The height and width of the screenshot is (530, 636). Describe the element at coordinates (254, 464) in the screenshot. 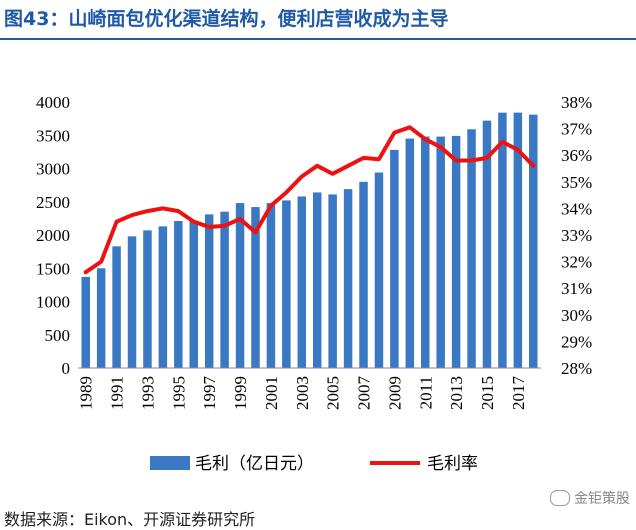

I see `legend-label-bar: 毛利（亿日元）` at that location.